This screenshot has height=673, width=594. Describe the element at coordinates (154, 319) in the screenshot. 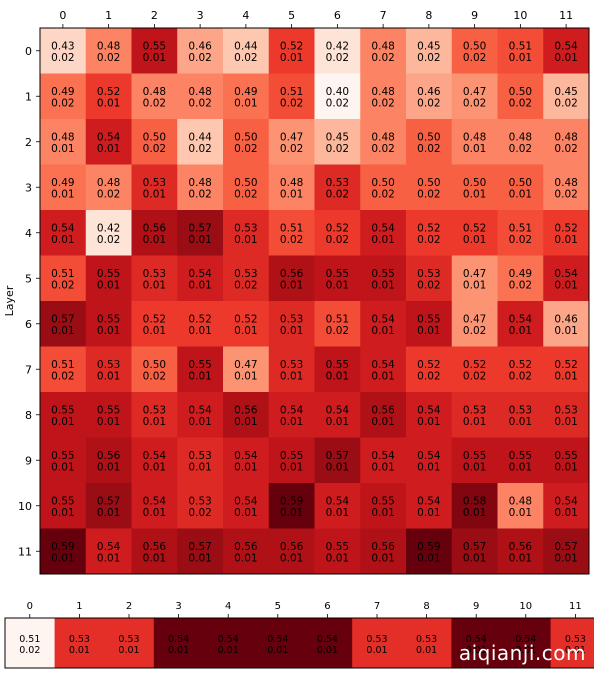

I see `cell-mean-label: 0.52` at that location.